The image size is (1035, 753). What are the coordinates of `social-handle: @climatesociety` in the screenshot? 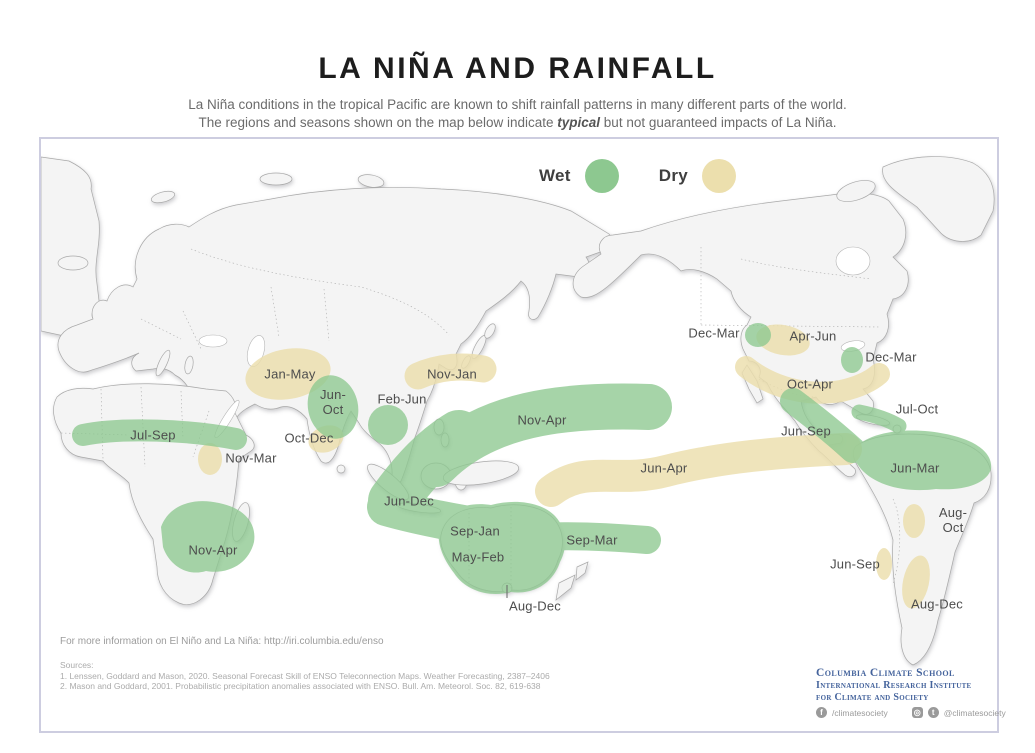 It's located at (974, 712).